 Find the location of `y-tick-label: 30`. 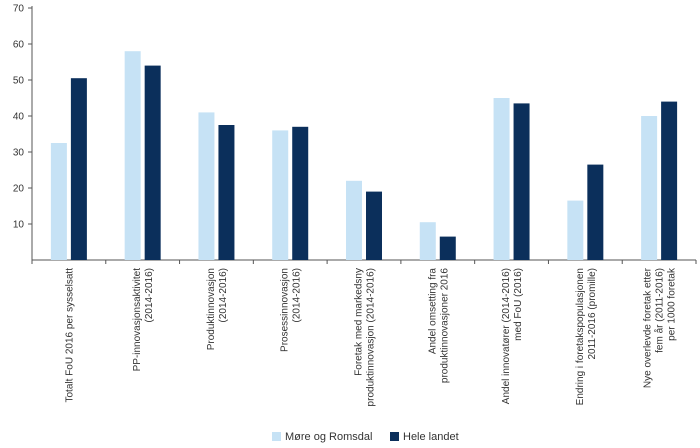

y-tick-label: 30 is located at coordinates (19, 153).